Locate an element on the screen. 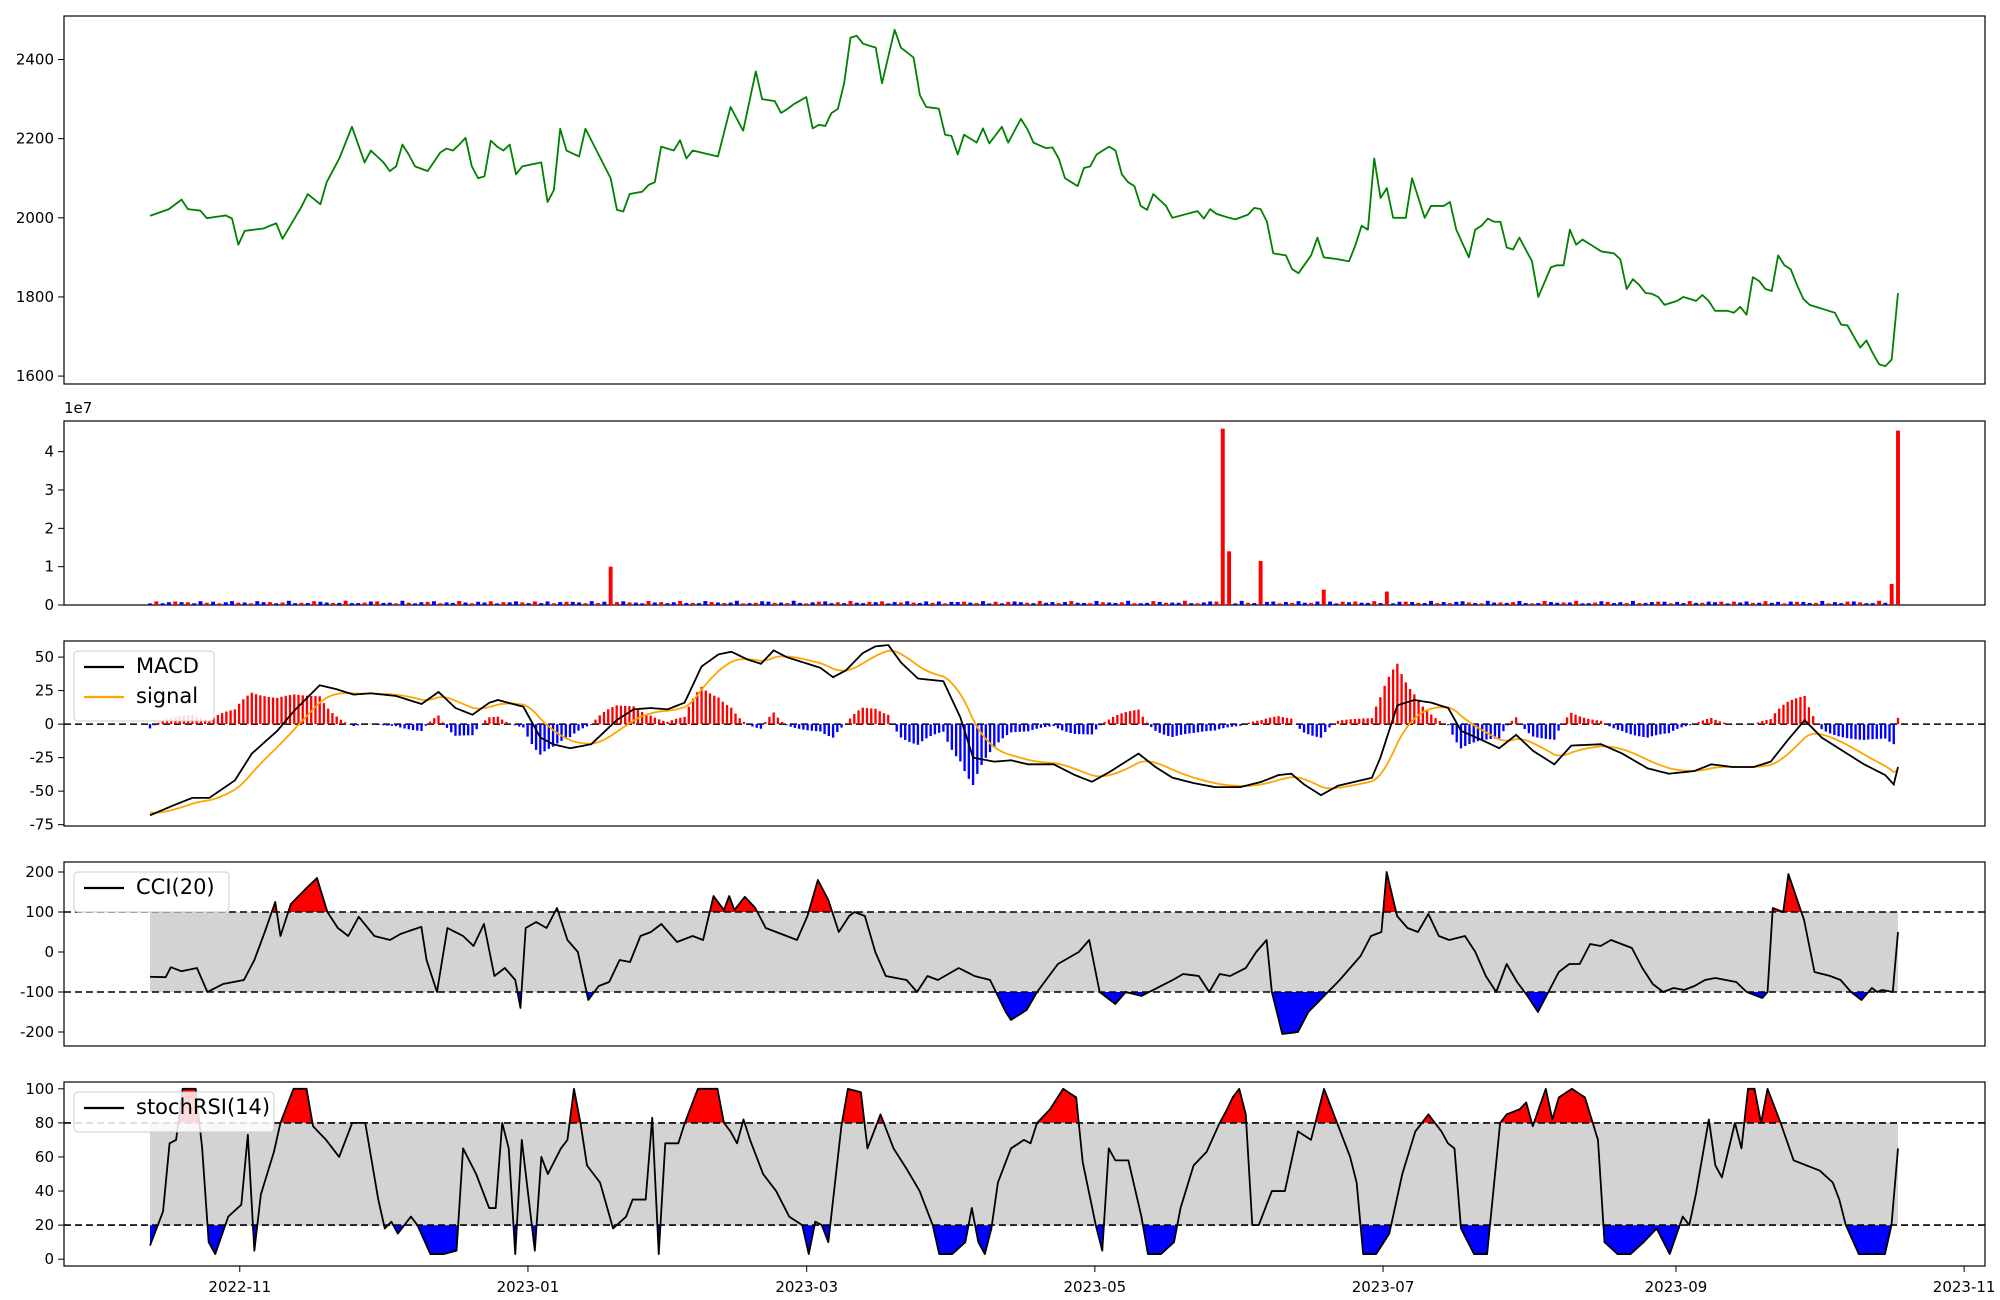 This screenshot has height=1300, width=2000. y-tick-label: -75 is located at coordinates (42, 825).